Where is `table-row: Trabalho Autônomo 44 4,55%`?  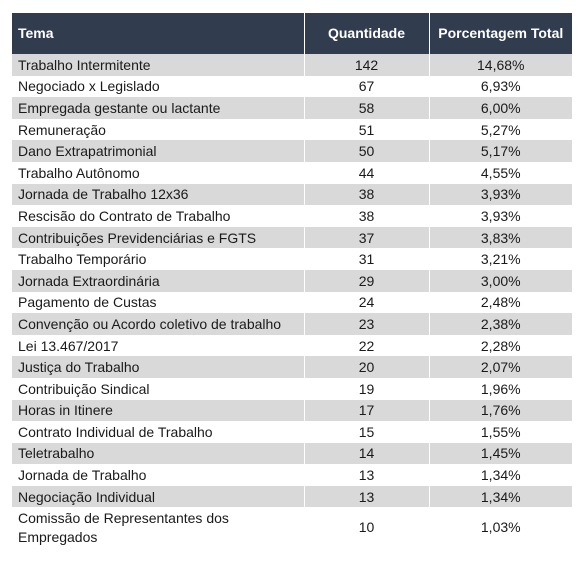 table-row: Trabalho Autônomo 44 4,55% is located at coordinates (292, 172).